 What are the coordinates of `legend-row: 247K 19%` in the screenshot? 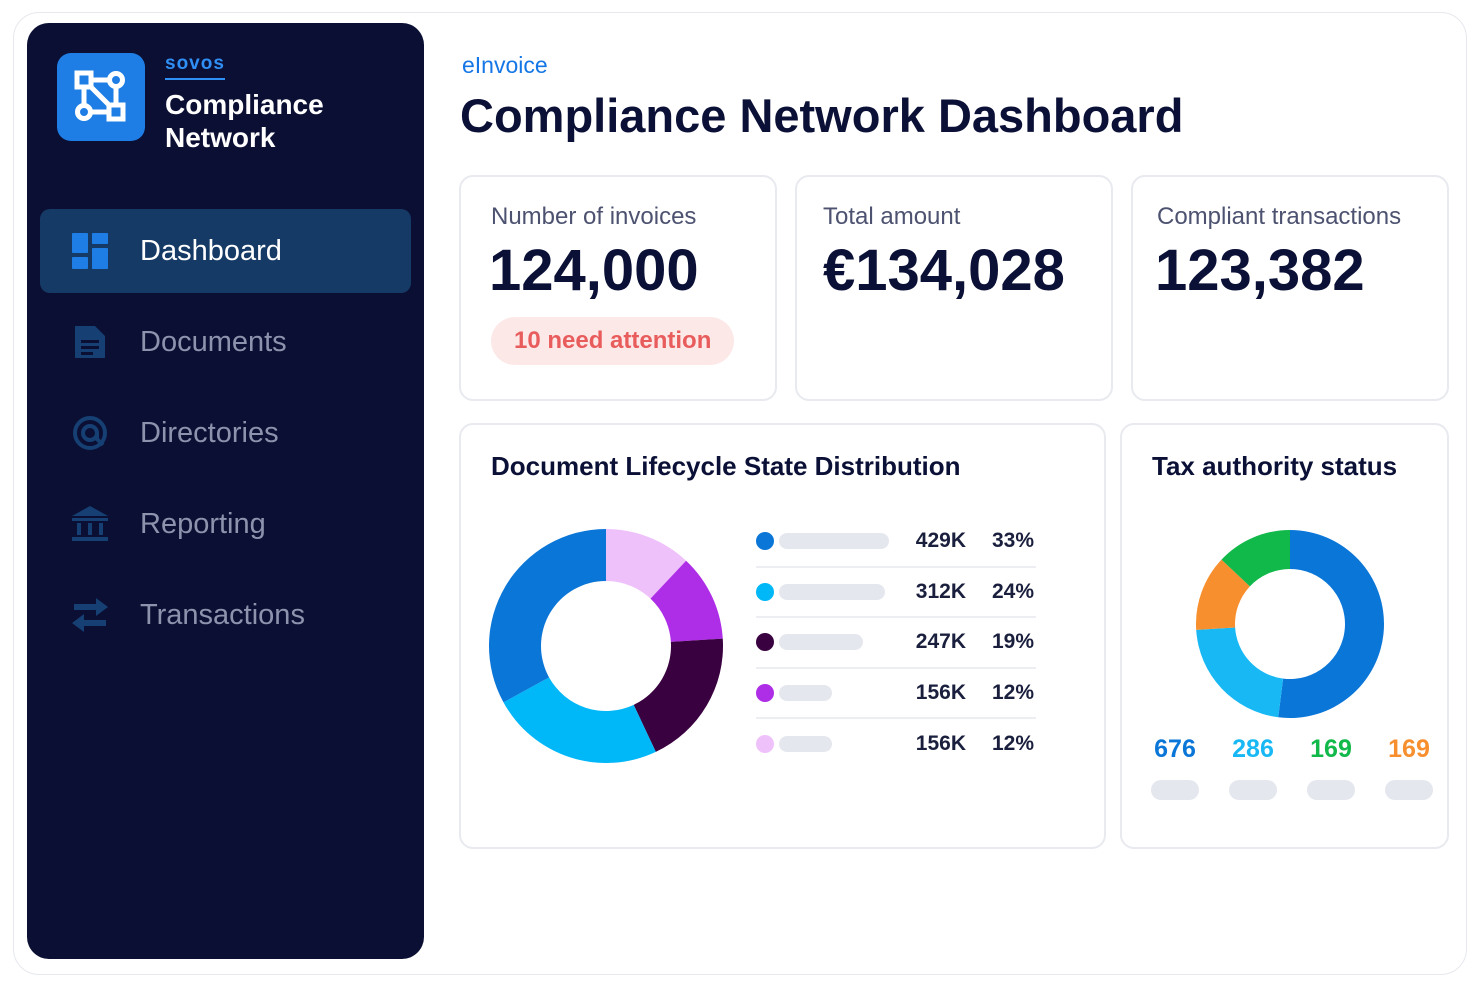 It's located at (896, 643).